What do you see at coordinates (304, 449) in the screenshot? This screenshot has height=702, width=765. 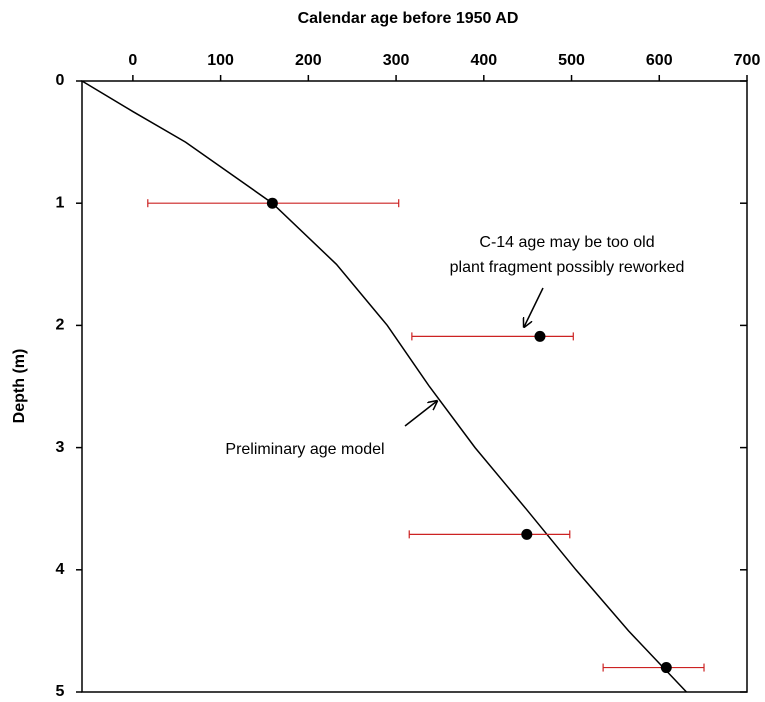 I see `annotation: Preliminary age model` at bounding box center [304, 449].